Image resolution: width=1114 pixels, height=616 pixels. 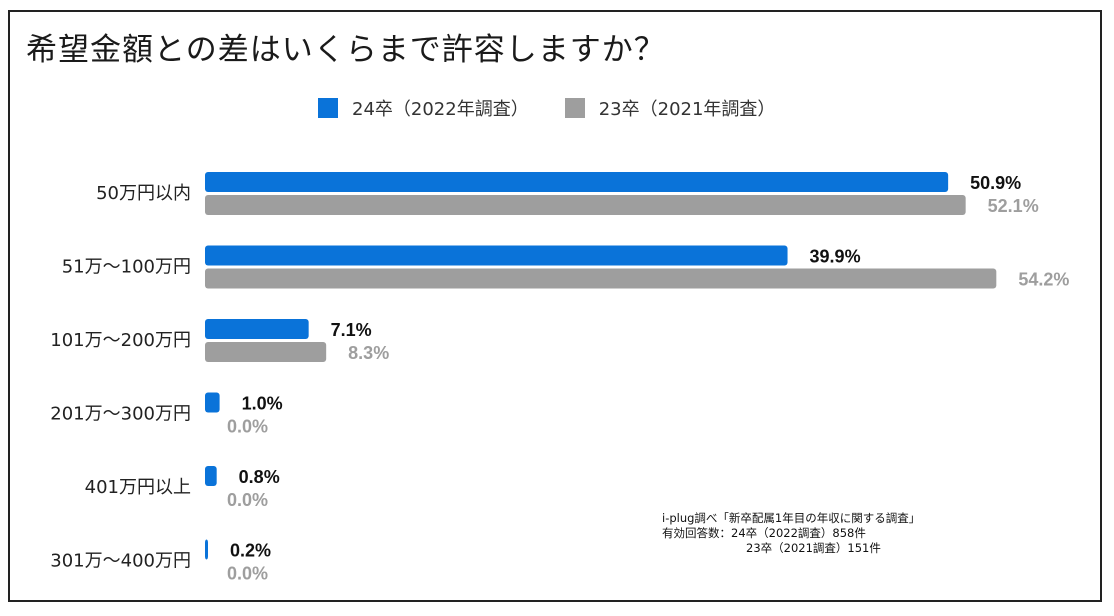 I want to click on data-label-2022: 39.9%, so click(x=835, y=257).